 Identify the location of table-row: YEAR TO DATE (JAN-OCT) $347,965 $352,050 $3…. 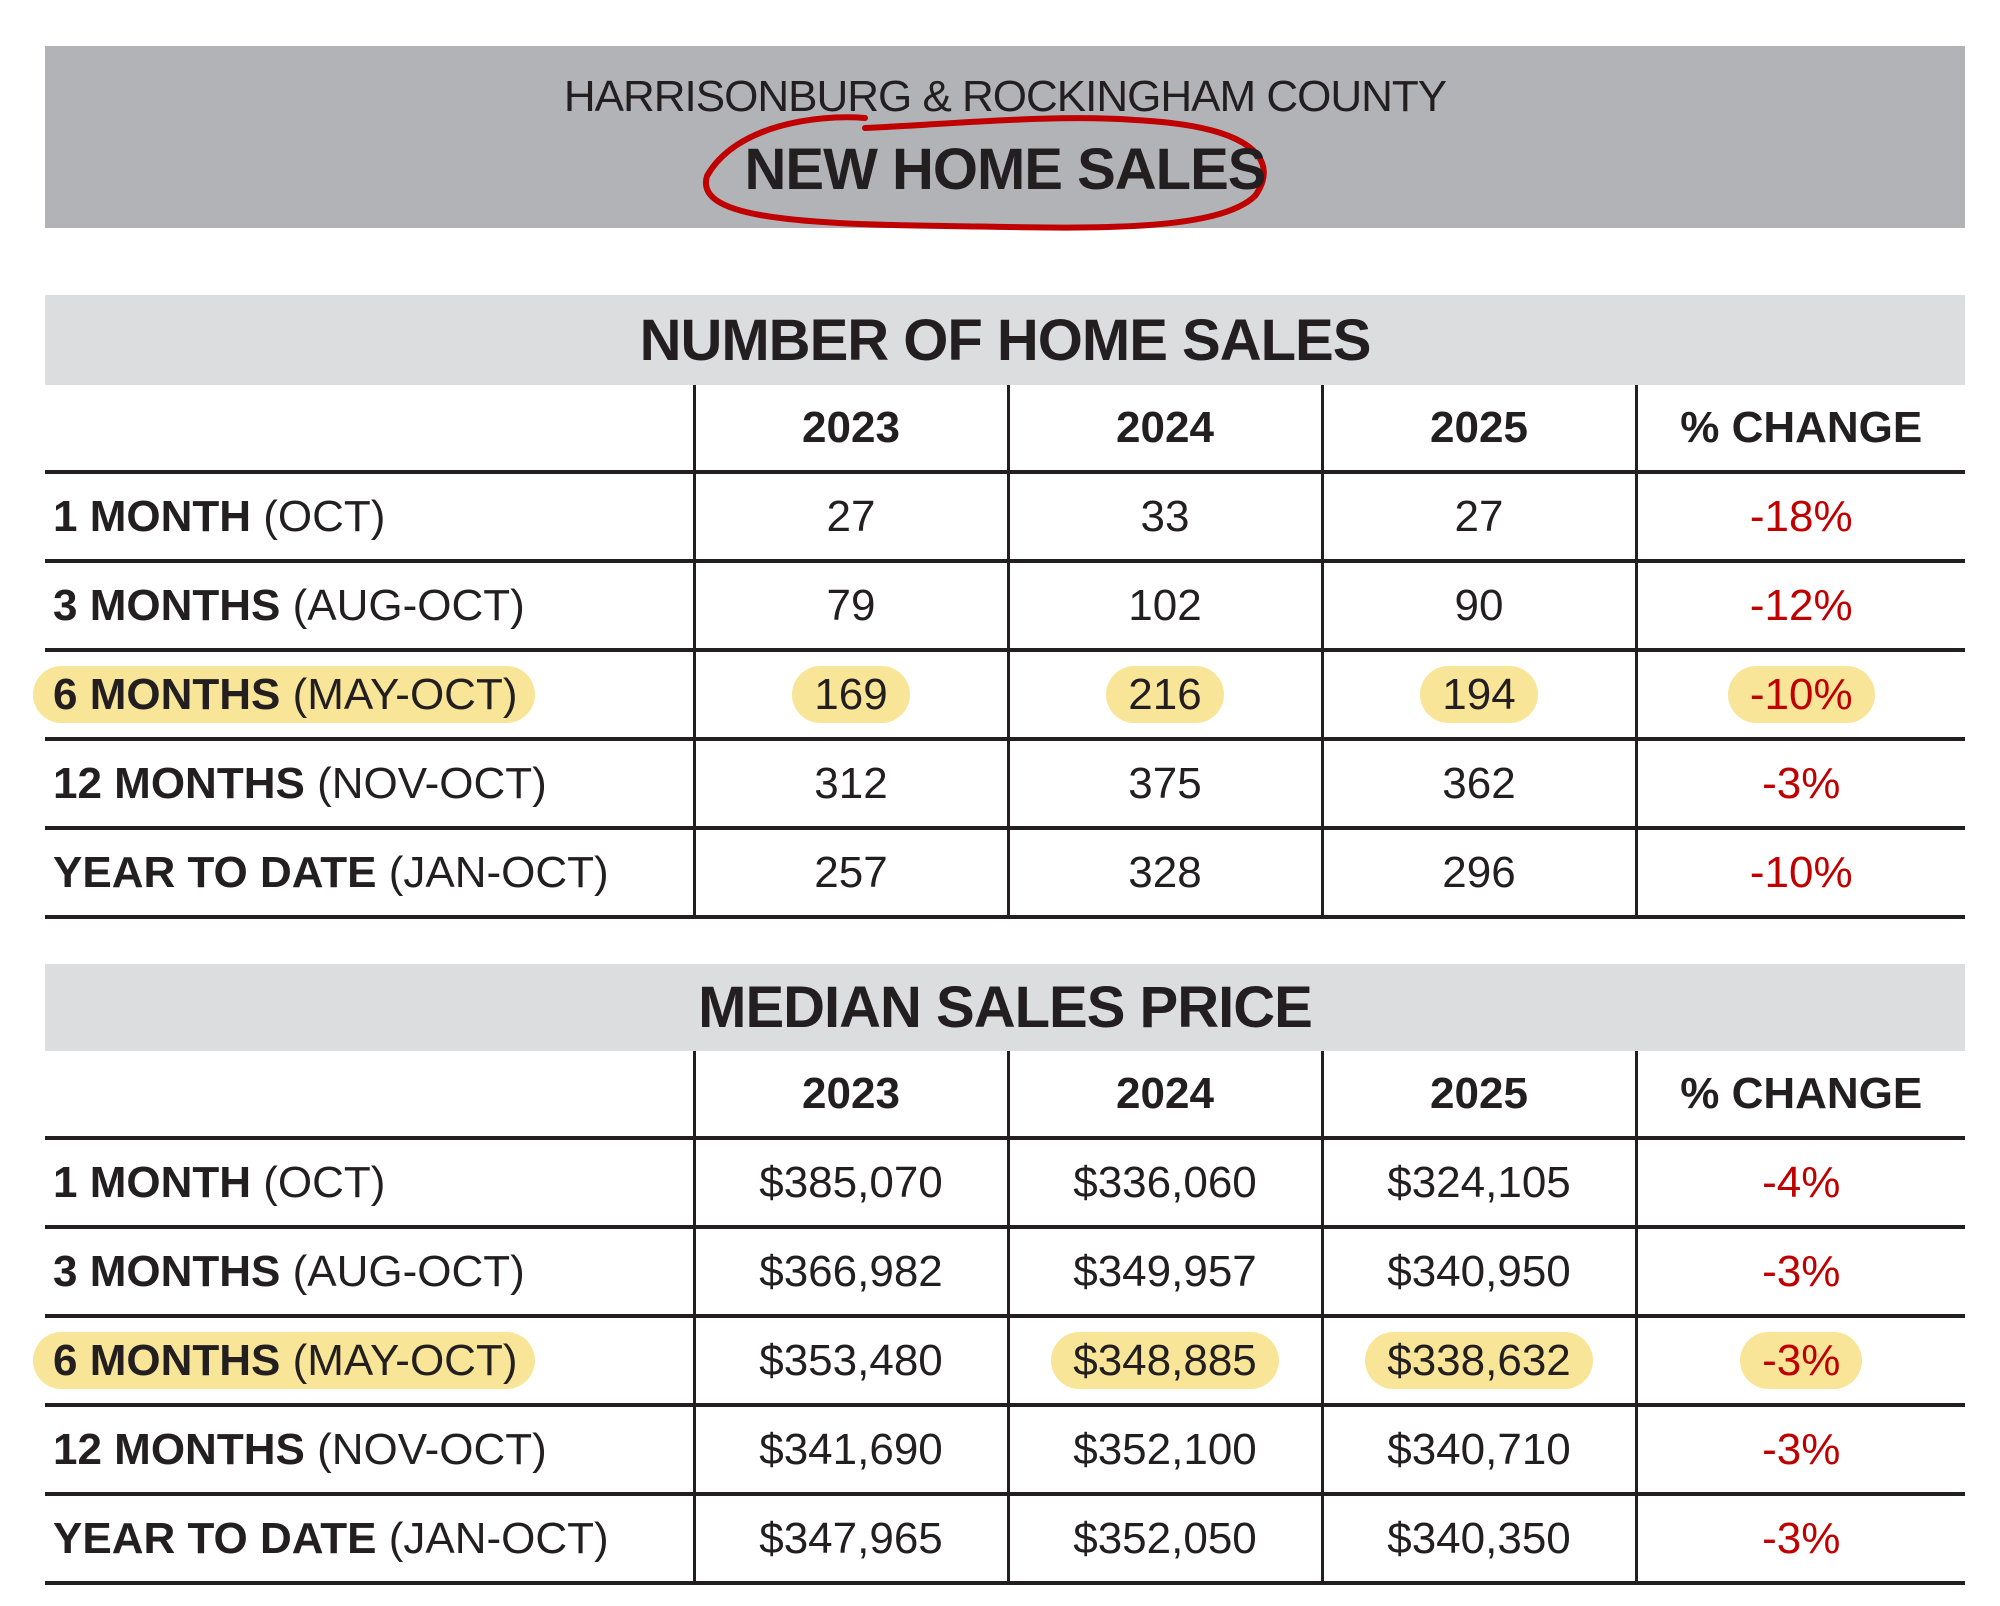
(1005, 1539).